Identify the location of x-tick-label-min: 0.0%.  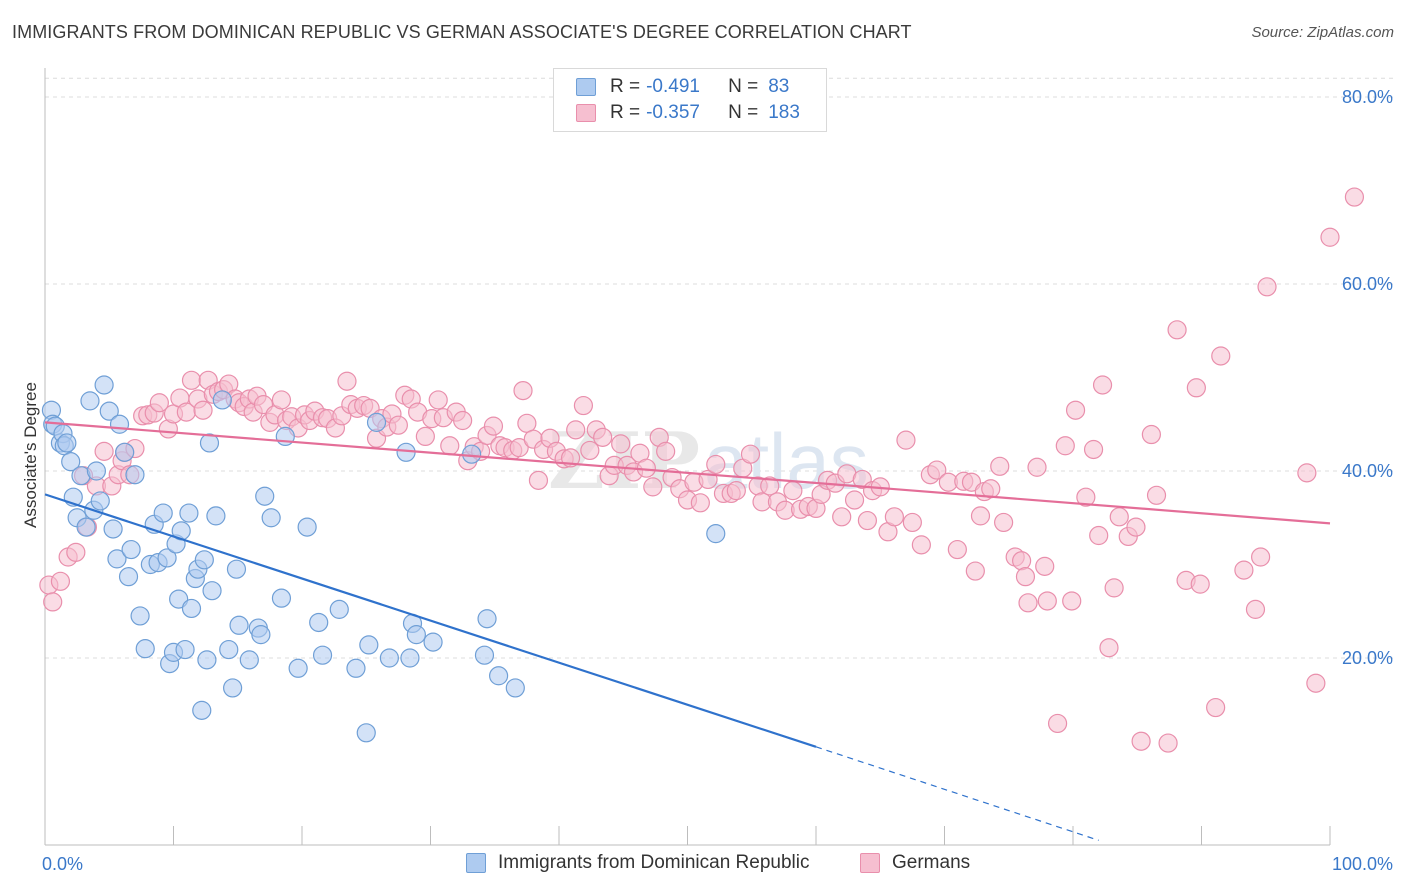
(62, 864).